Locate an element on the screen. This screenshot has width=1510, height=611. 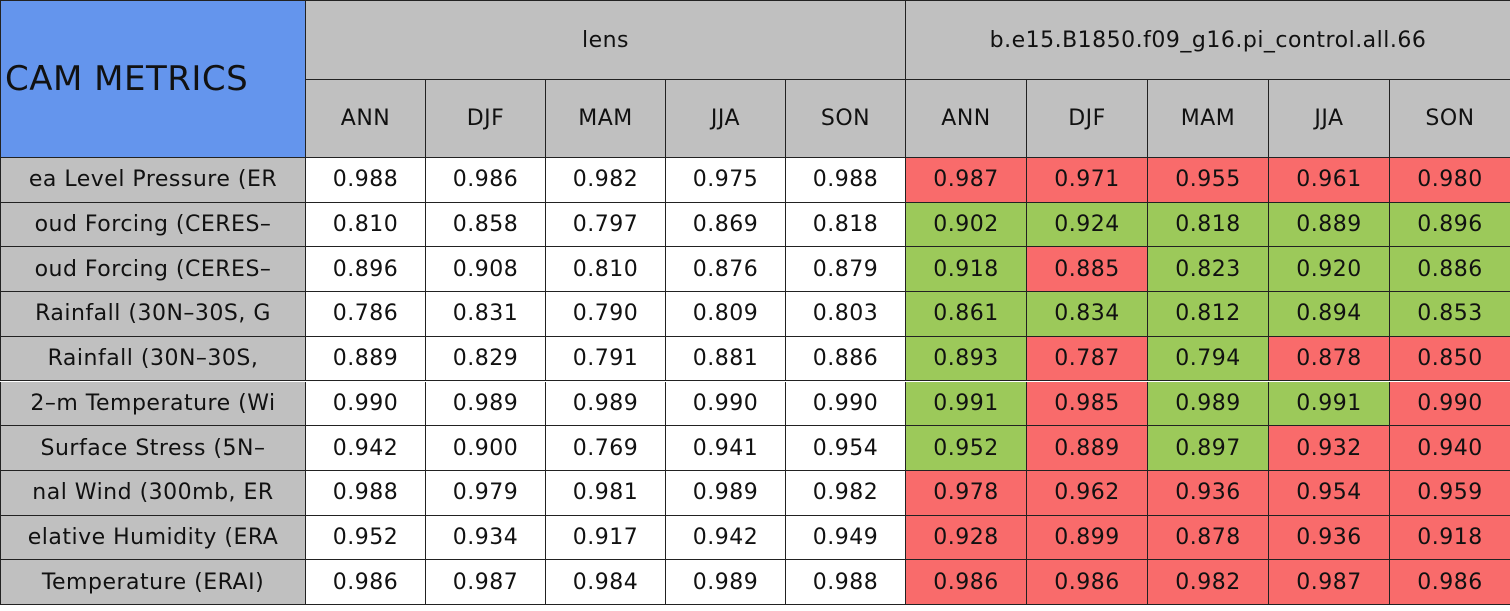
value-cell: 0.941 is located at coordinates (726, 448).